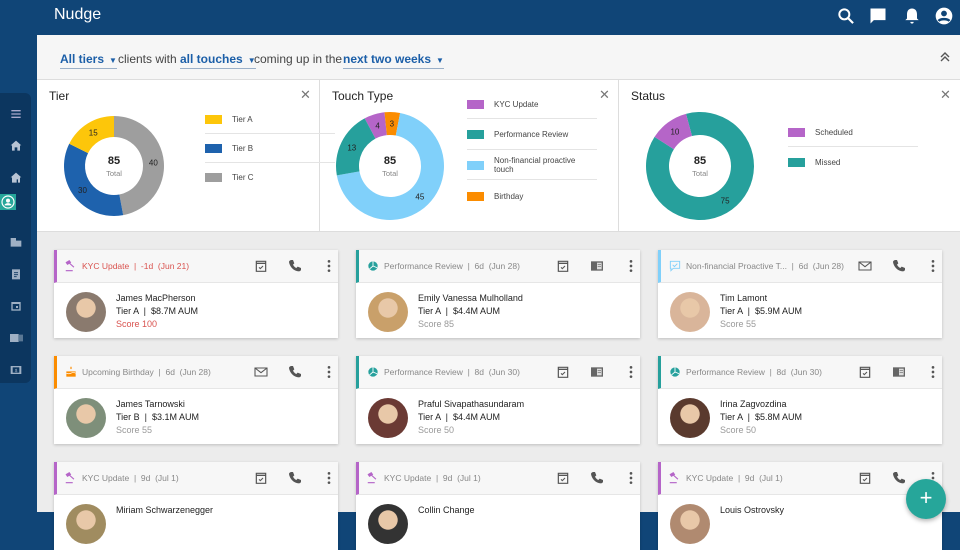 Image resolution: width=960 pixels, height=550 pixels. Describe the element at coordinates (165, 510) in the screenshot. I see `client-name: Miriam Schwarzenegger` at that location.